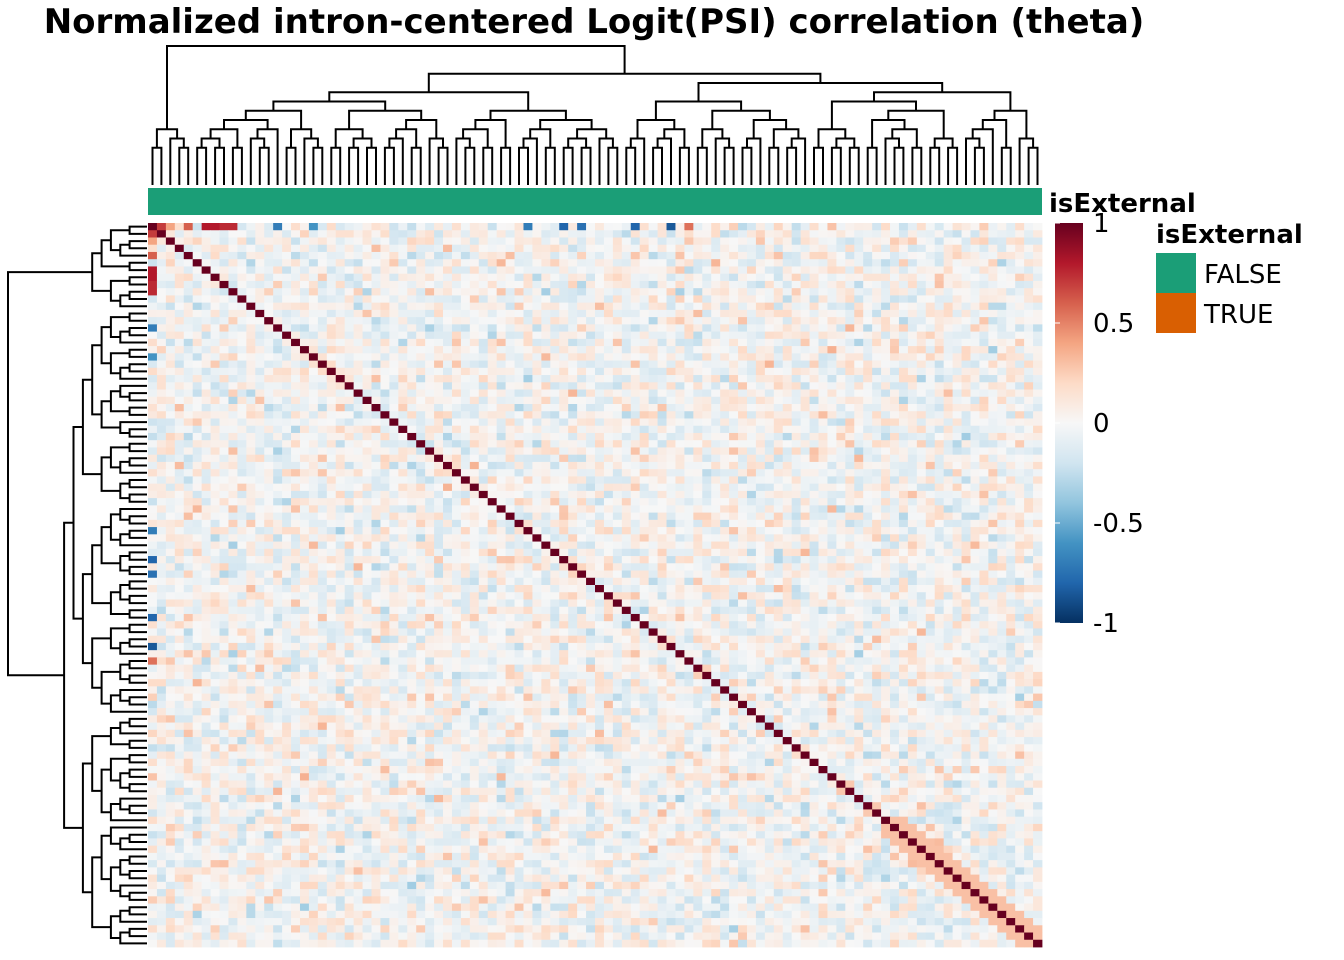  Describe the element at coordinates (873, 115) in the screenshot. I see `column-dendrogram-branch` at that location.